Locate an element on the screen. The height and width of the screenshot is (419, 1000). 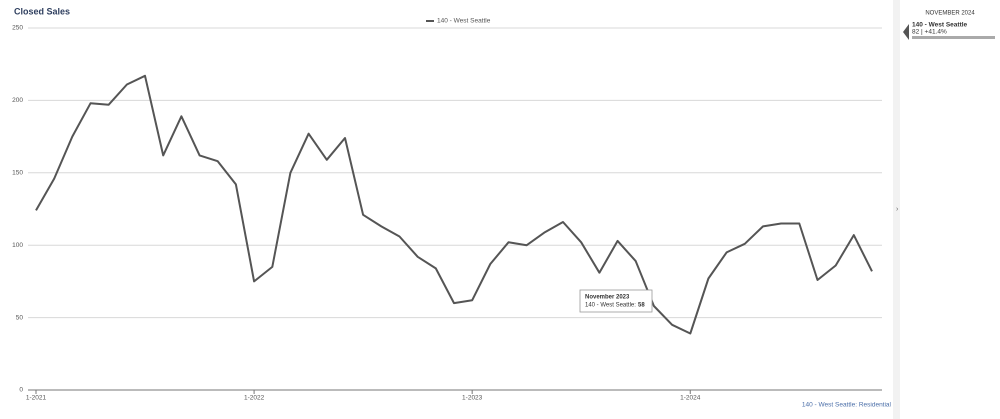
legend: 140 - West Seattle is located at coordinates (458, 21).